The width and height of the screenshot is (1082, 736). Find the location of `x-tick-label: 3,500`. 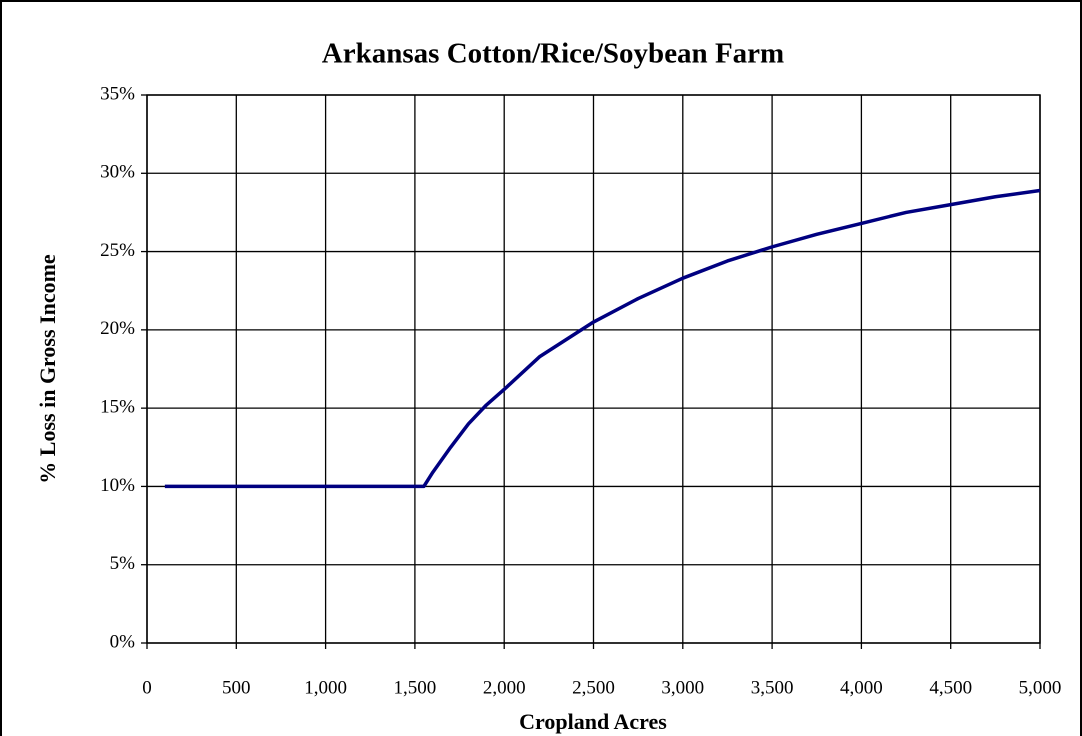

x-tick-label: 3,500 is located at coordinates (772, 687).